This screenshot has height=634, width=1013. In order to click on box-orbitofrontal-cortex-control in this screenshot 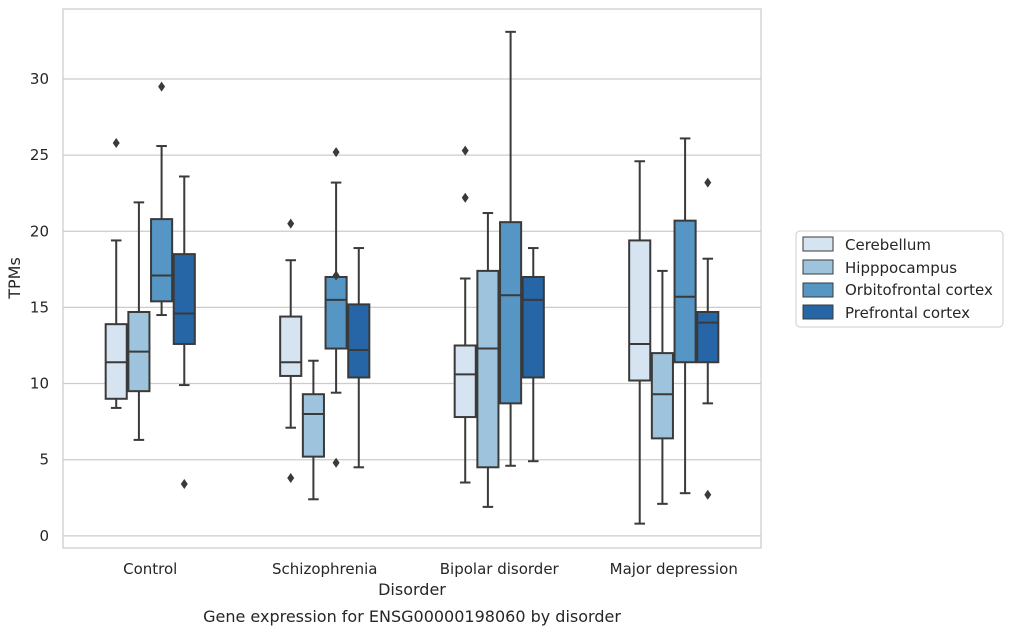, I will do `click(162, 199)`.